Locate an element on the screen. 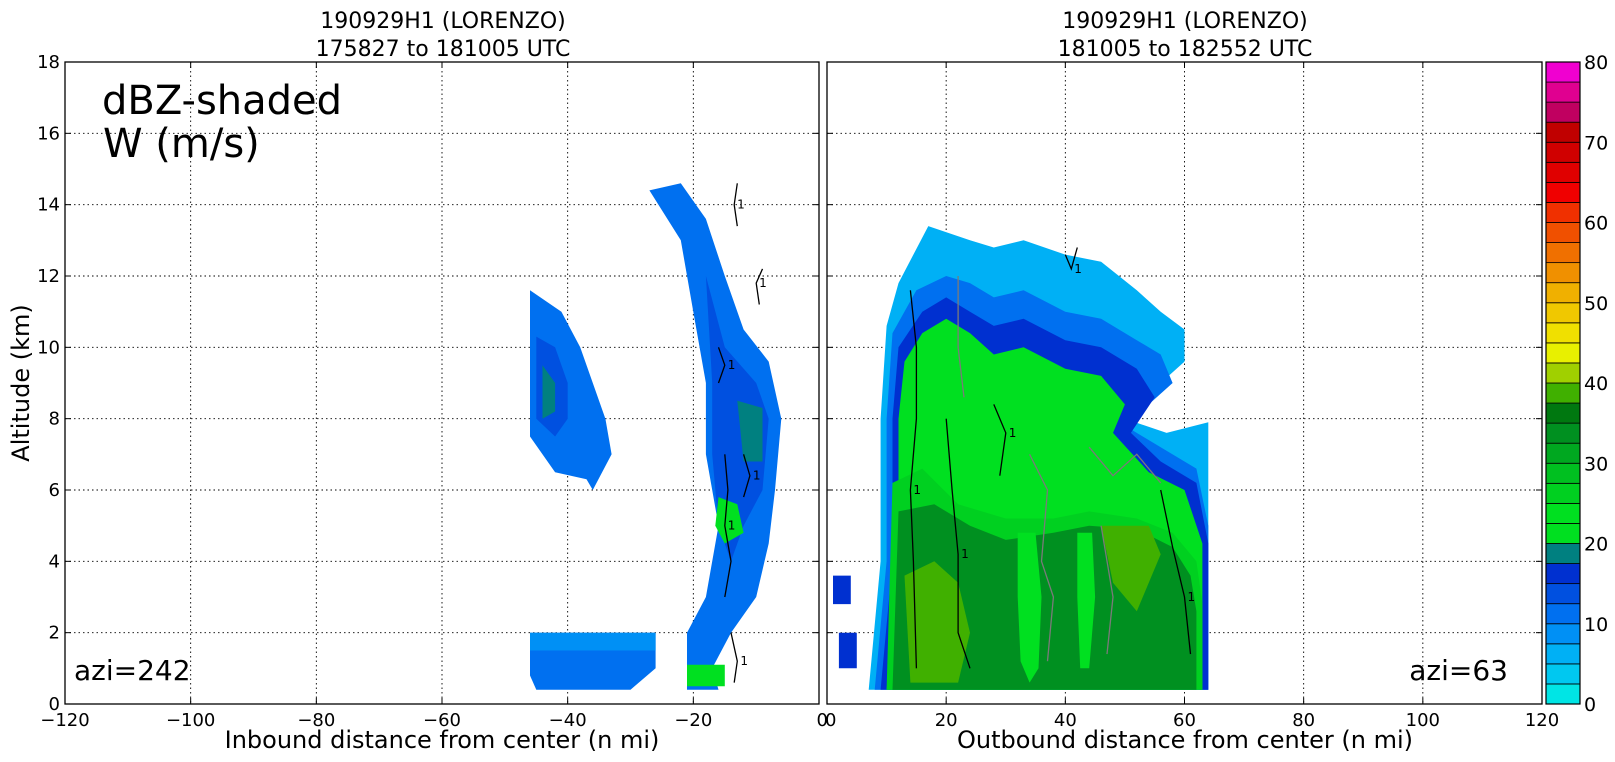 Image resolution: width=1615 pixels, height=762 pixels. y-tick-label: 6 is located at coordinates (54, 490).